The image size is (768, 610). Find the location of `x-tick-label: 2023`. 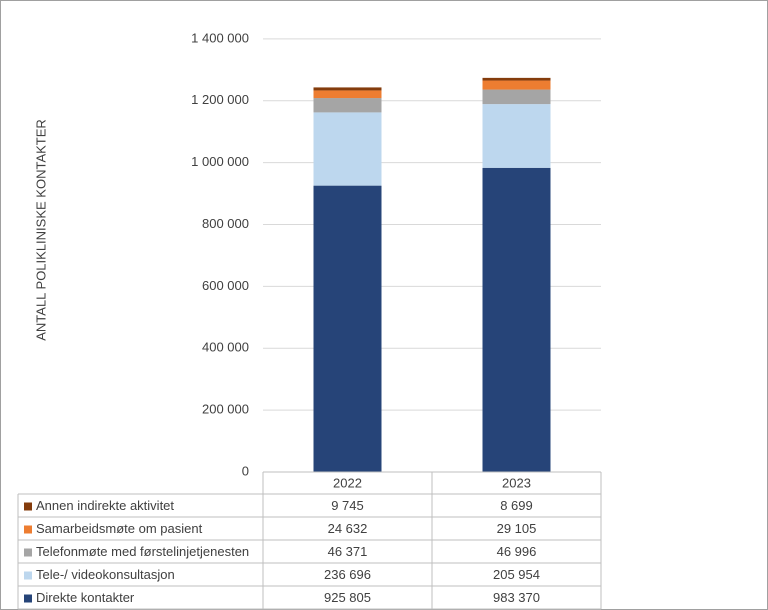

x-tick-label: 2023 is located at coordinates (516, 482).